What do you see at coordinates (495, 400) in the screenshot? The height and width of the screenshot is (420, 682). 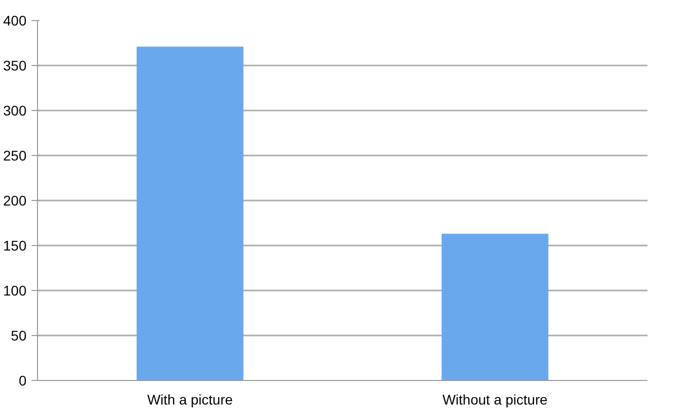 I see `x-tick-label: Without a picture` at bounding box center [495, 400].